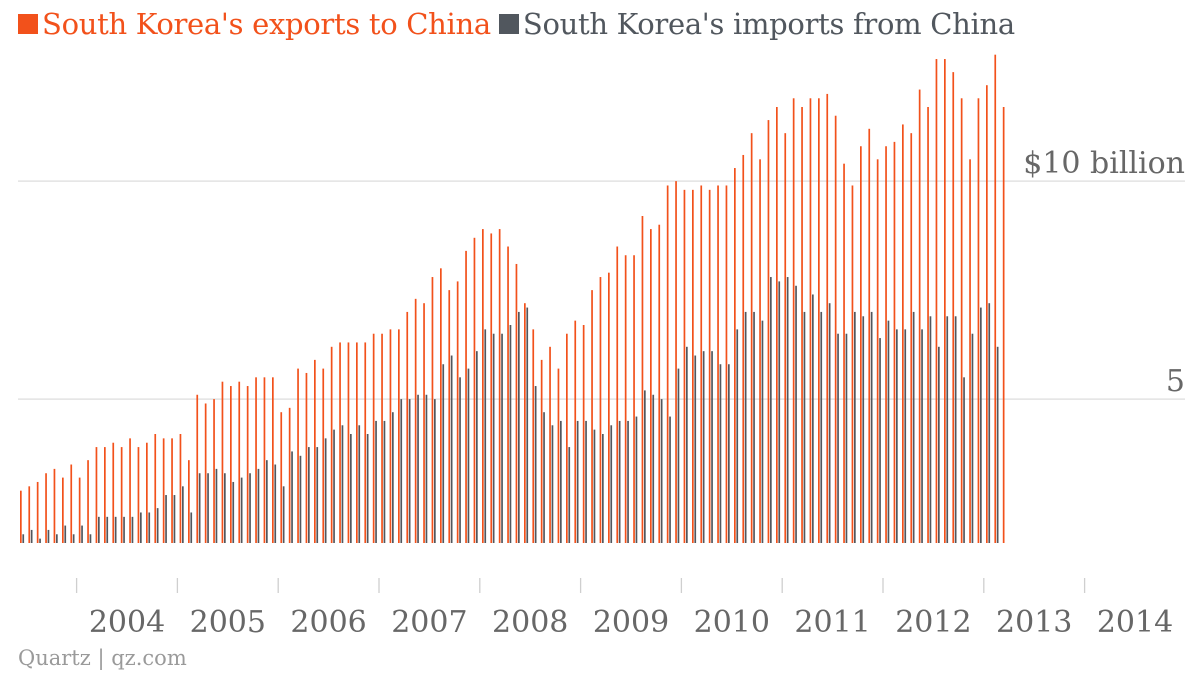 The width and height of the screenshot is (1200, 676). What do you see at coordinates (328, 622) in the screenshot?
I see `x-tick-label: 2006` at bounding box center [328, 622].